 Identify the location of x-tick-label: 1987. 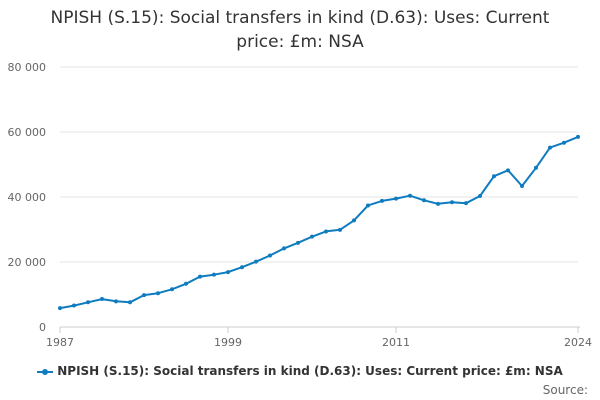
(60, 342).